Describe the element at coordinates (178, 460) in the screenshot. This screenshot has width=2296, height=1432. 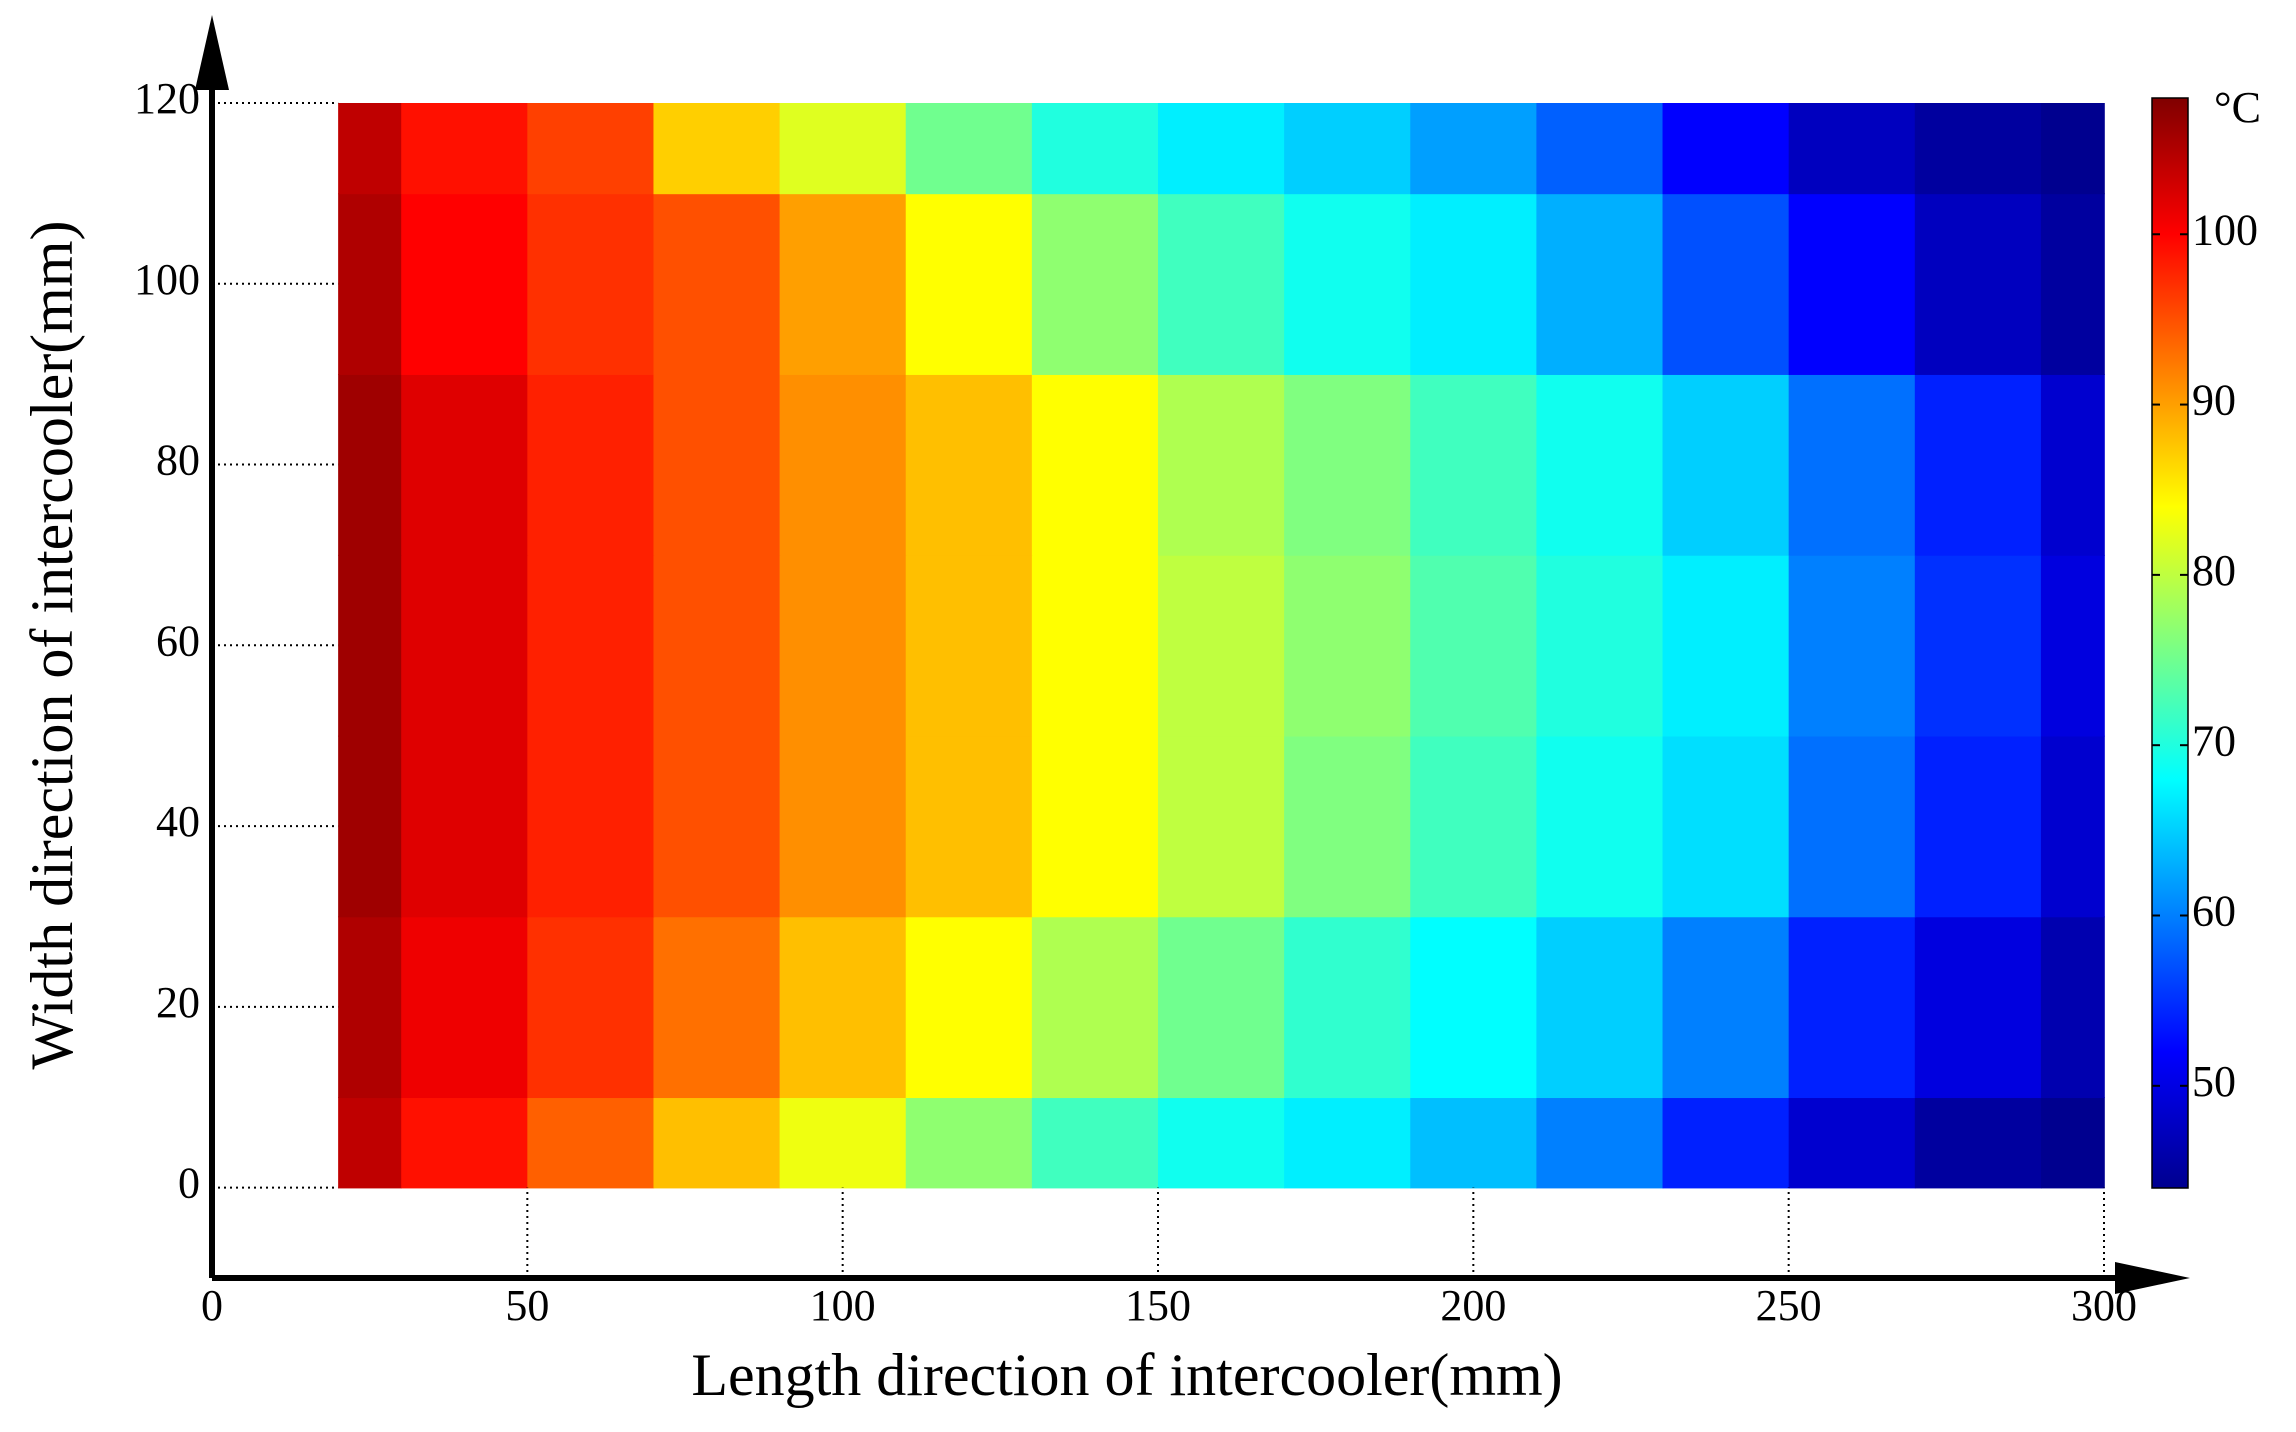
I see `y-tick-label: 80` at that location.